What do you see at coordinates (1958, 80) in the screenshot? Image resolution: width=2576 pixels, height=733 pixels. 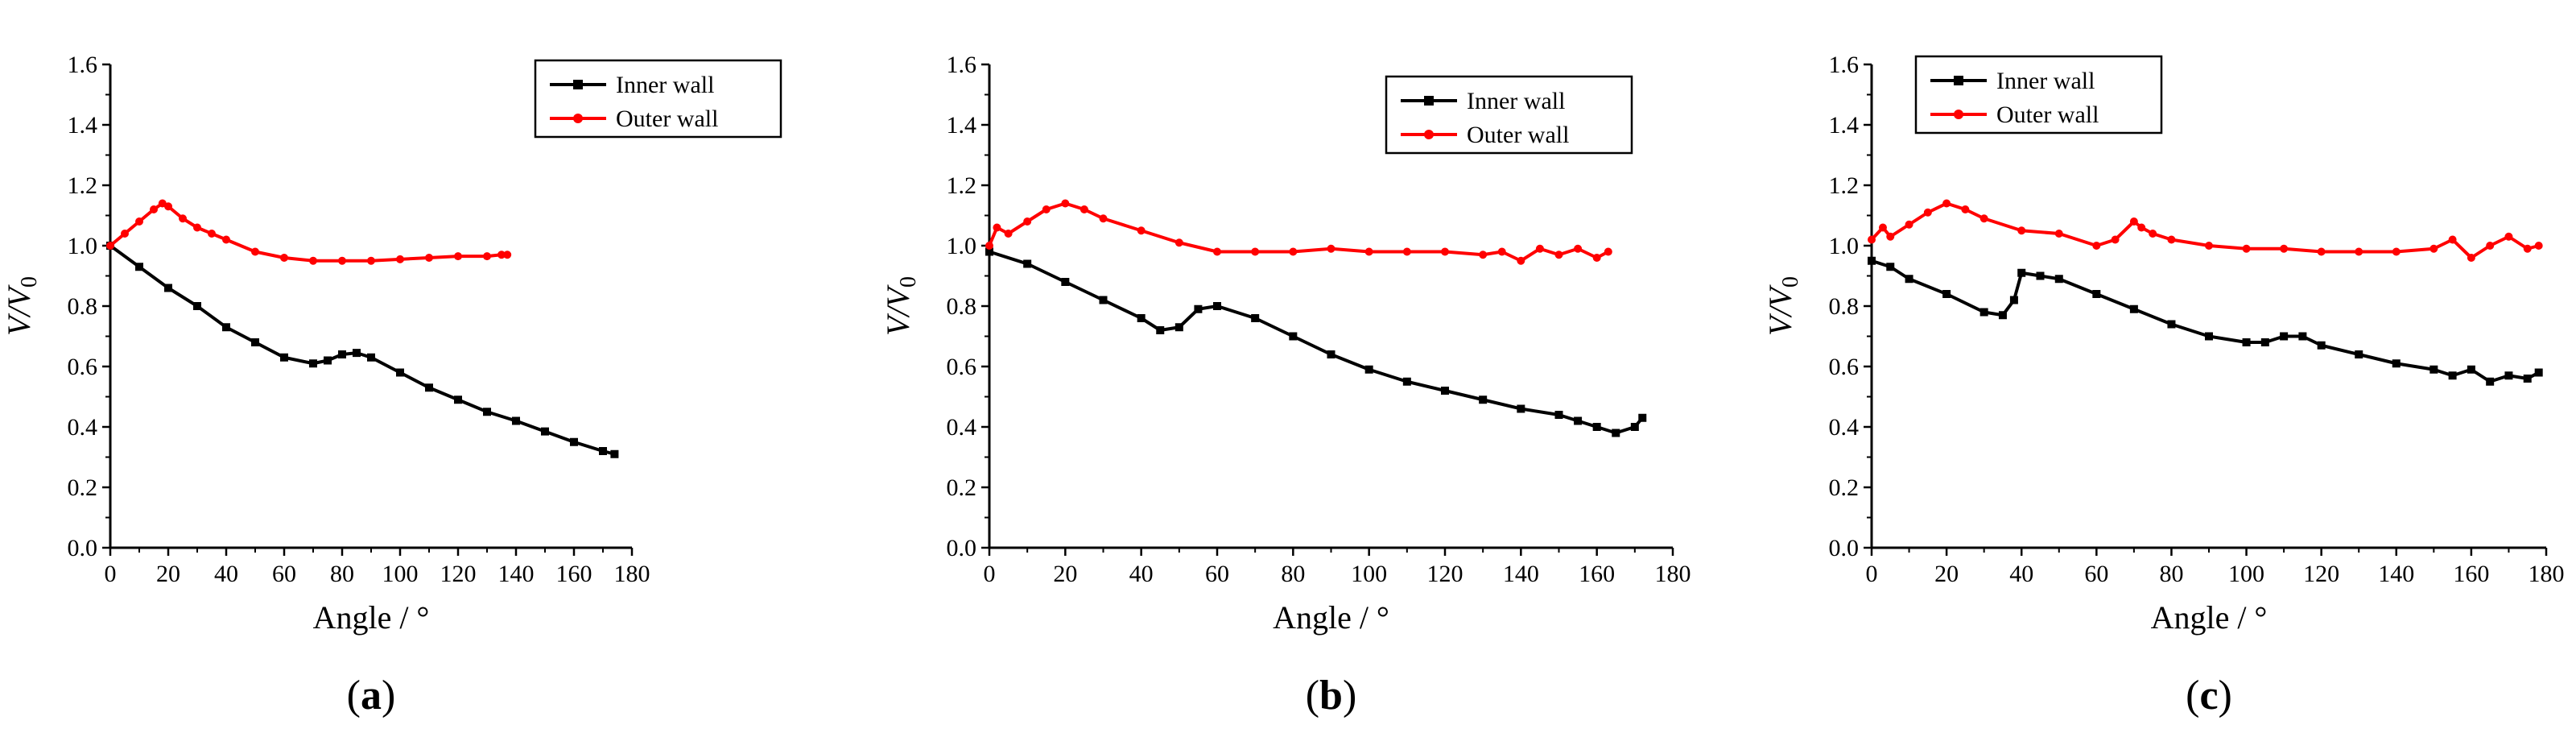 I see `legend-swatch-marker` at bounding box center [1958, 80].